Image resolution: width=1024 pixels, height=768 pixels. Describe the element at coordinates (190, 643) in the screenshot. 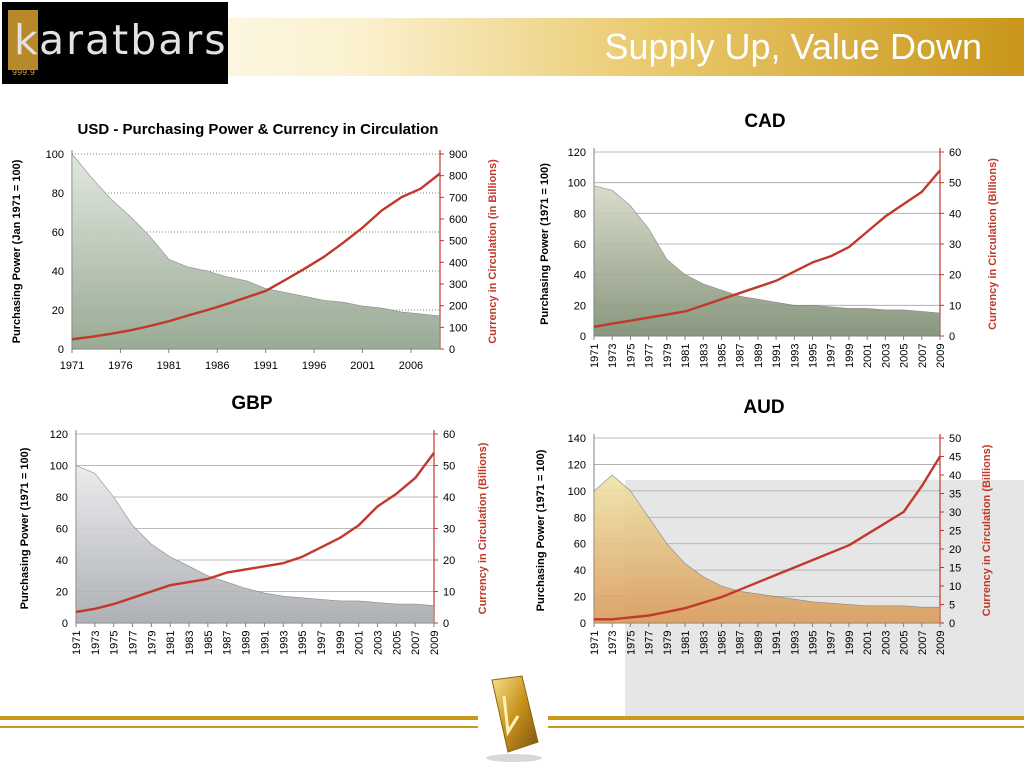

I see `x-tick-label: 1983` at that location.